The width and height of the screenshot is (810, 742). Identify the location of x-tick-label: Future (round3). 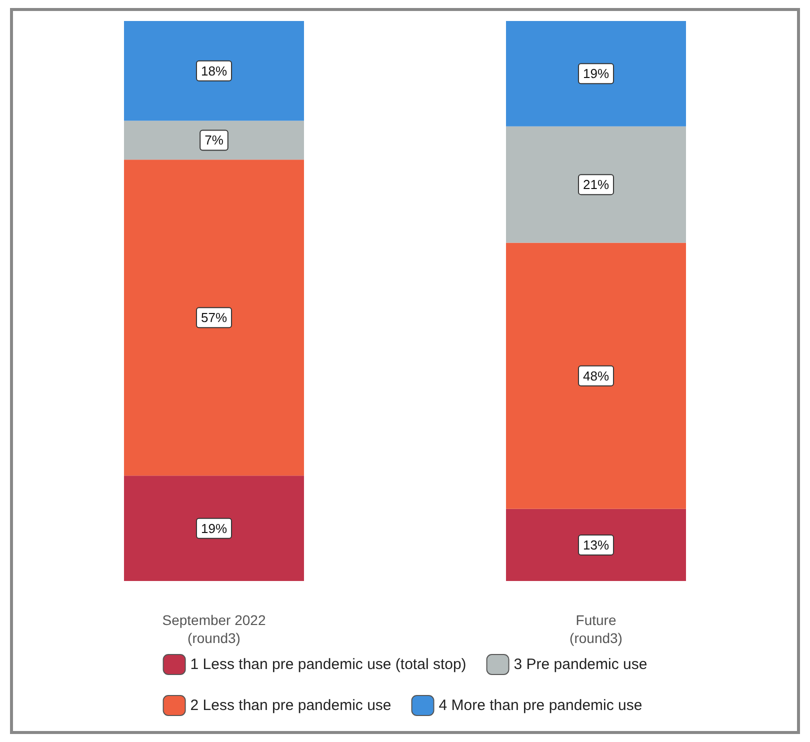
(596, 629).